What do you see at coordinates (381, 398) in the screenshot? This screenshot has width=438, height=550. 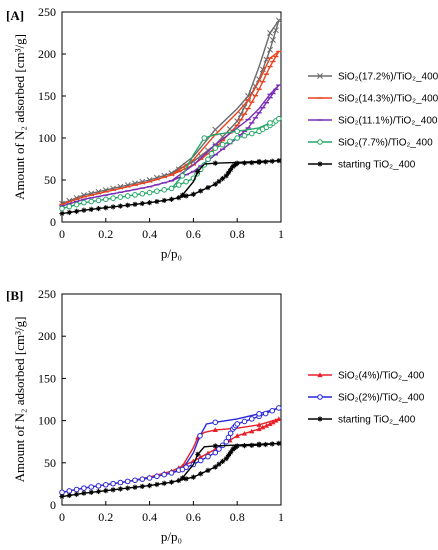 I see `legend-label: SiO₂(2%)/TiO₂_400` at bounding box center [381, 398].